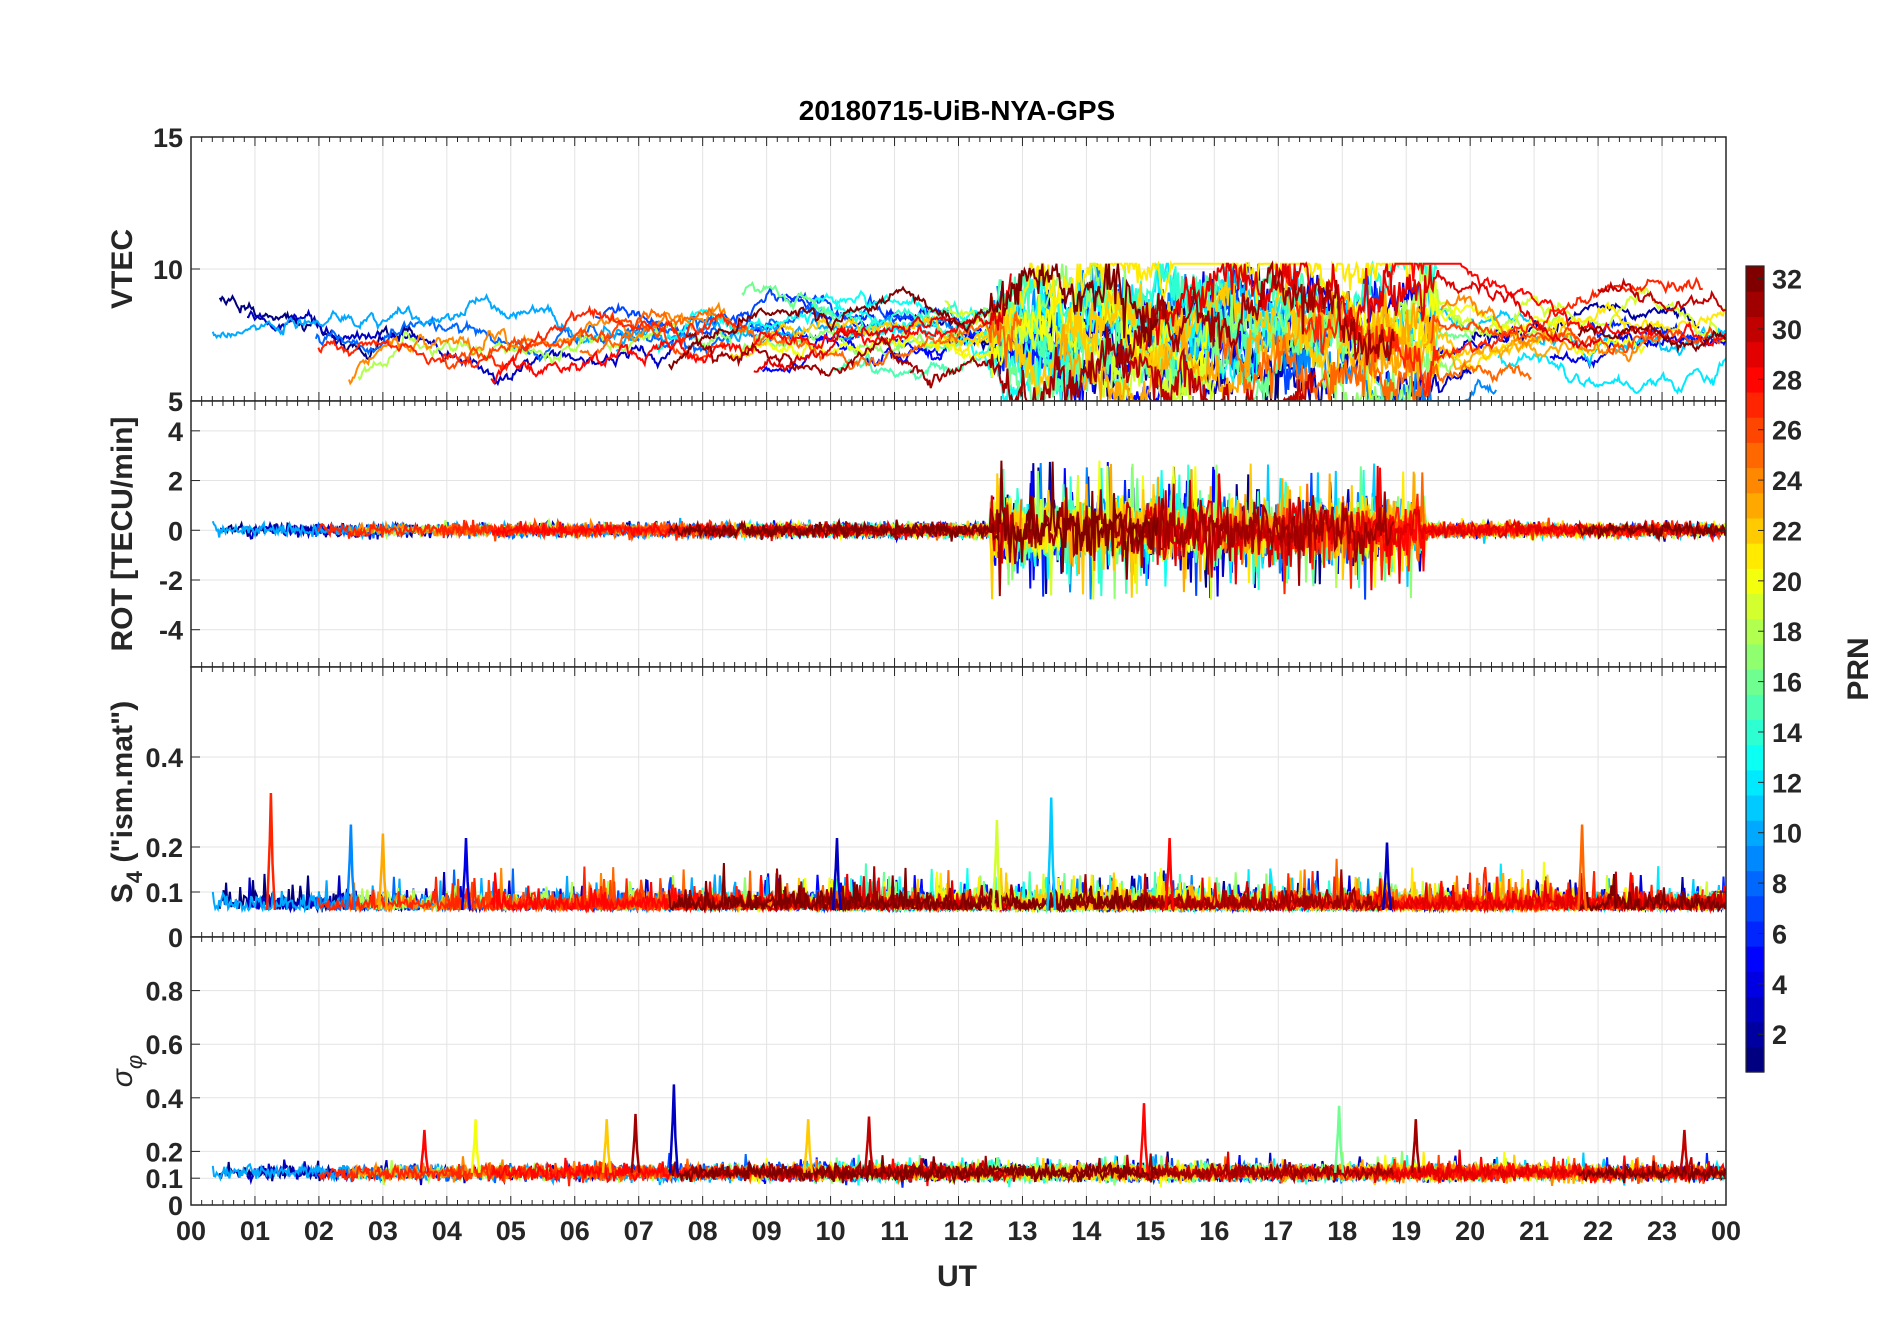  What do you see at coordinates (831, 1231) in the screenshot?
I see `x-tick-label: 10` at bounding box center [831, 1231].